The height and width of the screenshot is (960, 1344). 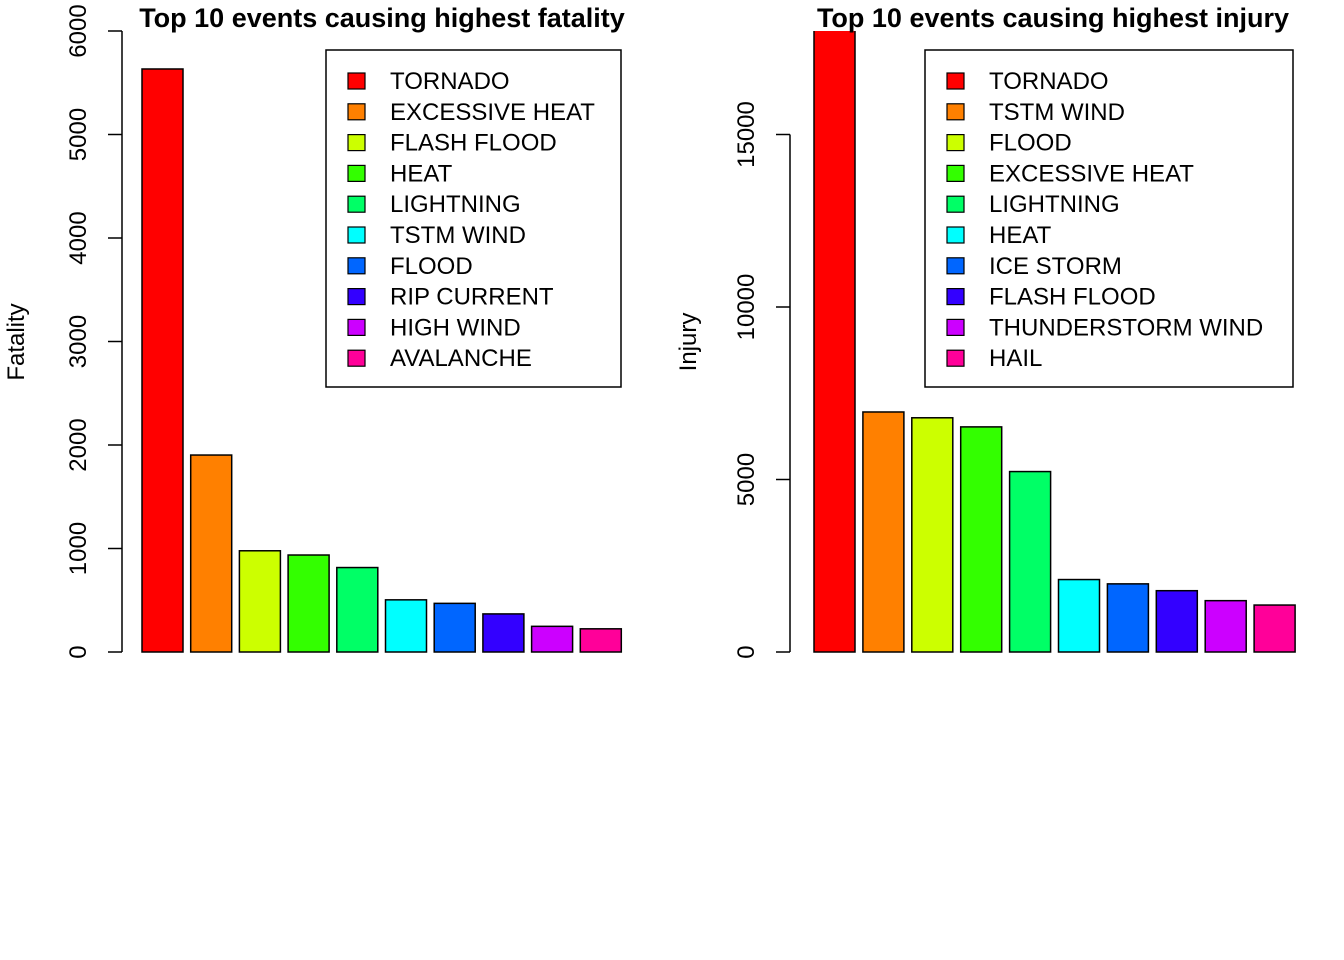 What do you see at coordinates (1015, 358) in the screenshot?
I see `legend-label: HAIL` at bounding box center [1015, 358].